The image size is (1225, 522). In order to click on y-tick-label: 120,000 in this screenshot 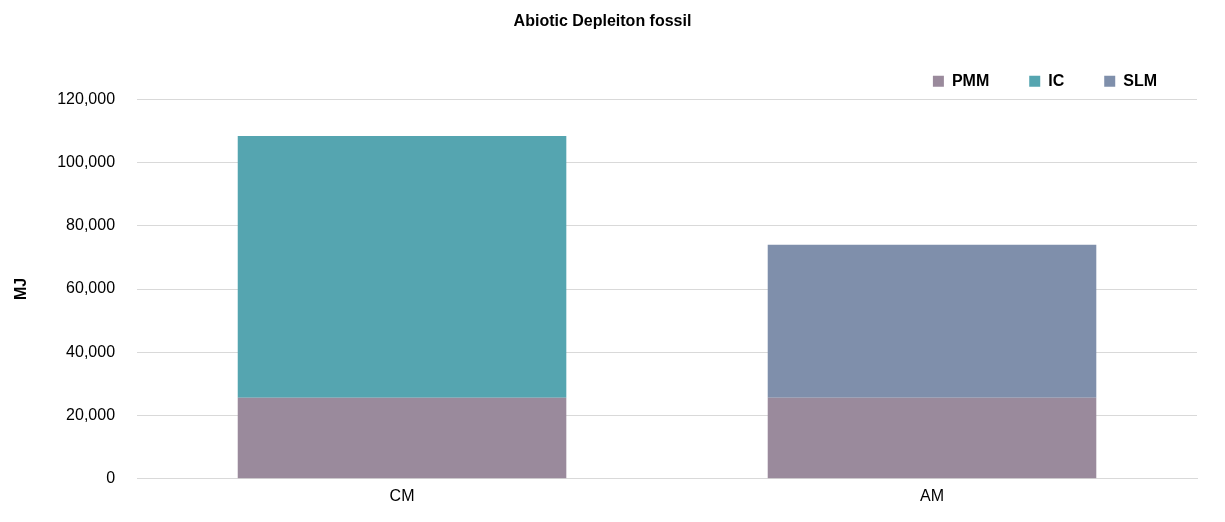, I will do `click(86, 98)`.